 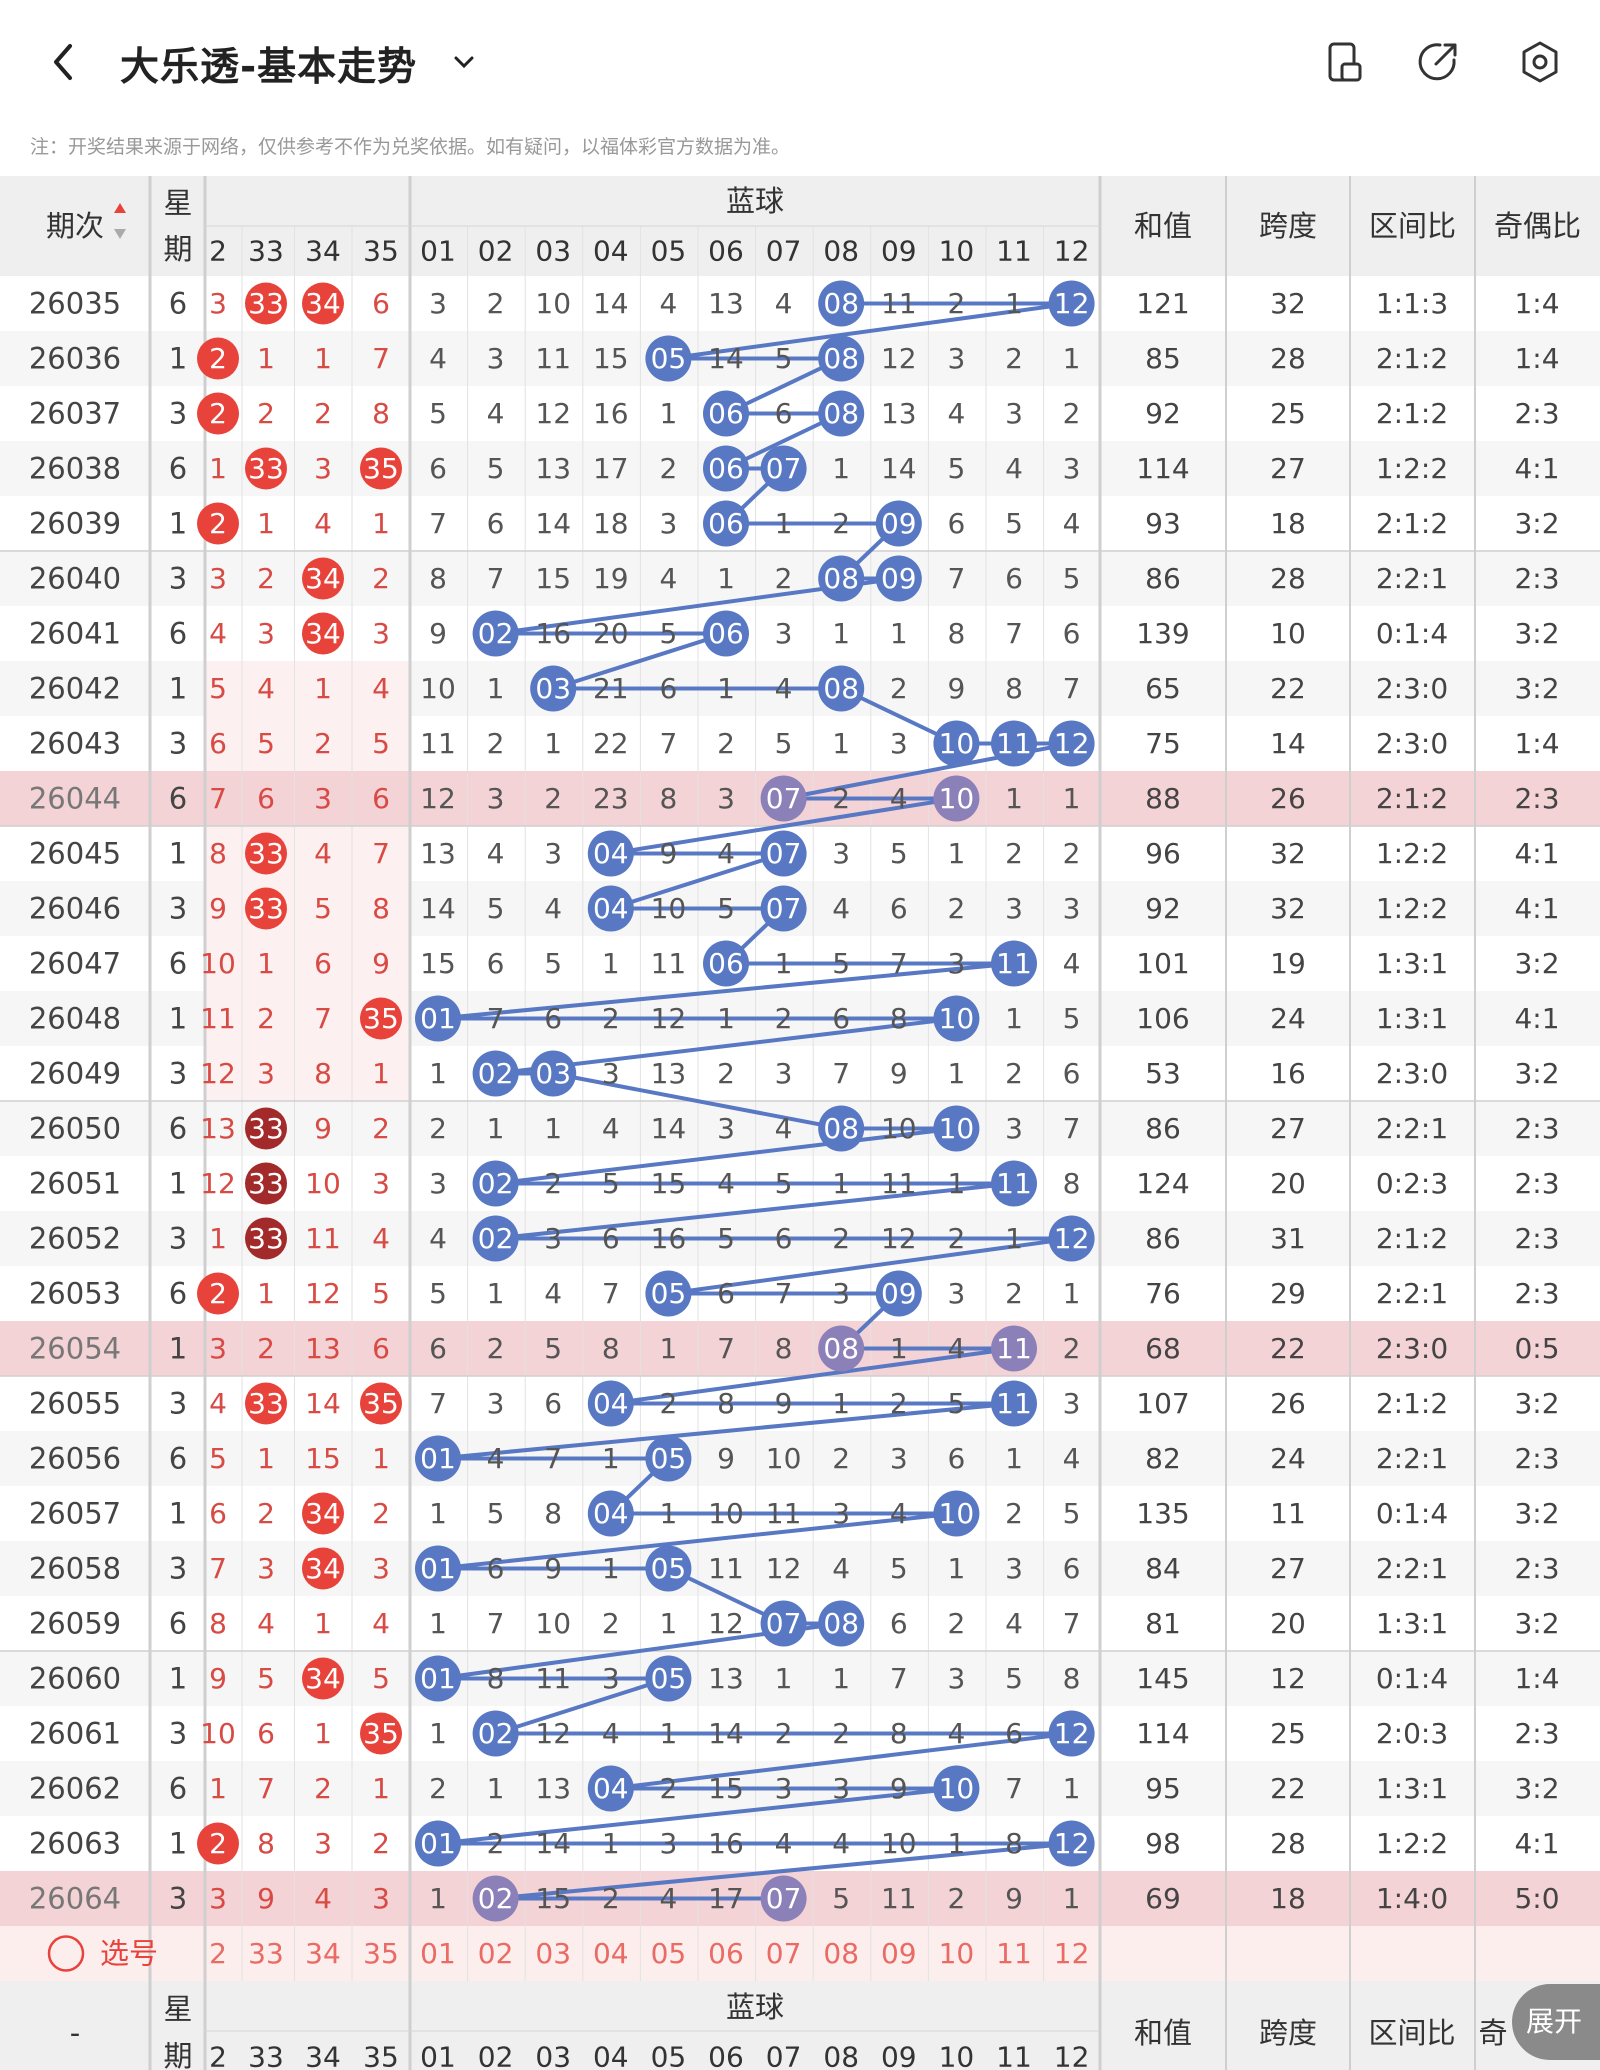 What do you see at coordinates (669, 1073) in the screenshot?
I see `blue-miss-cell: 13` at bounding box center [669, 1073].